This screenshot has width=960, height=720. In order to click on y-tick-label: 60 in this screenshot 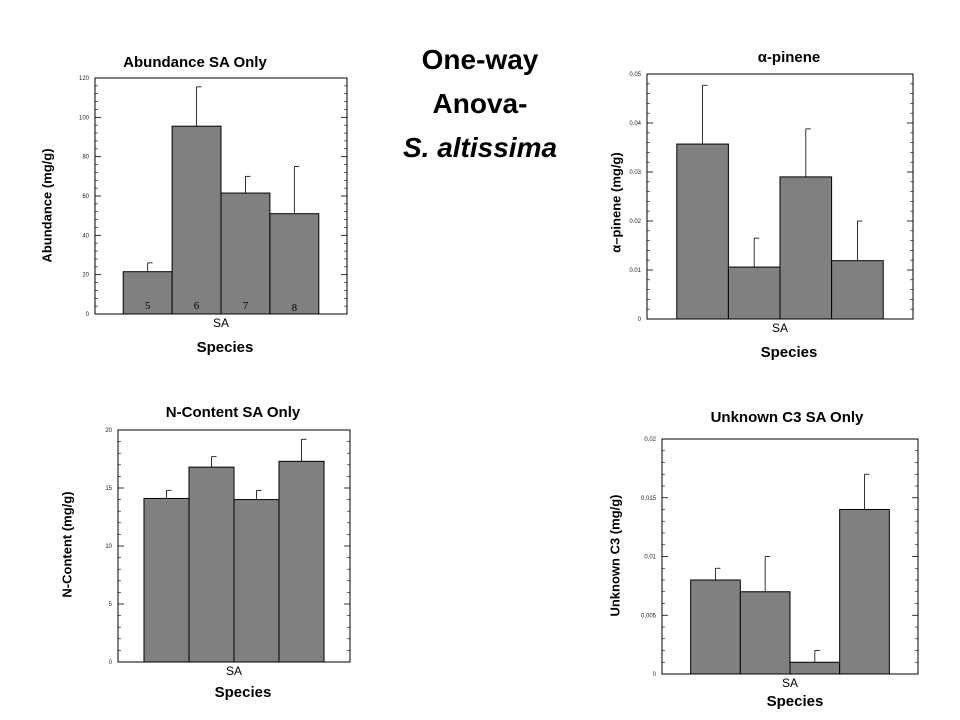, I will do `click(85, 197)`.